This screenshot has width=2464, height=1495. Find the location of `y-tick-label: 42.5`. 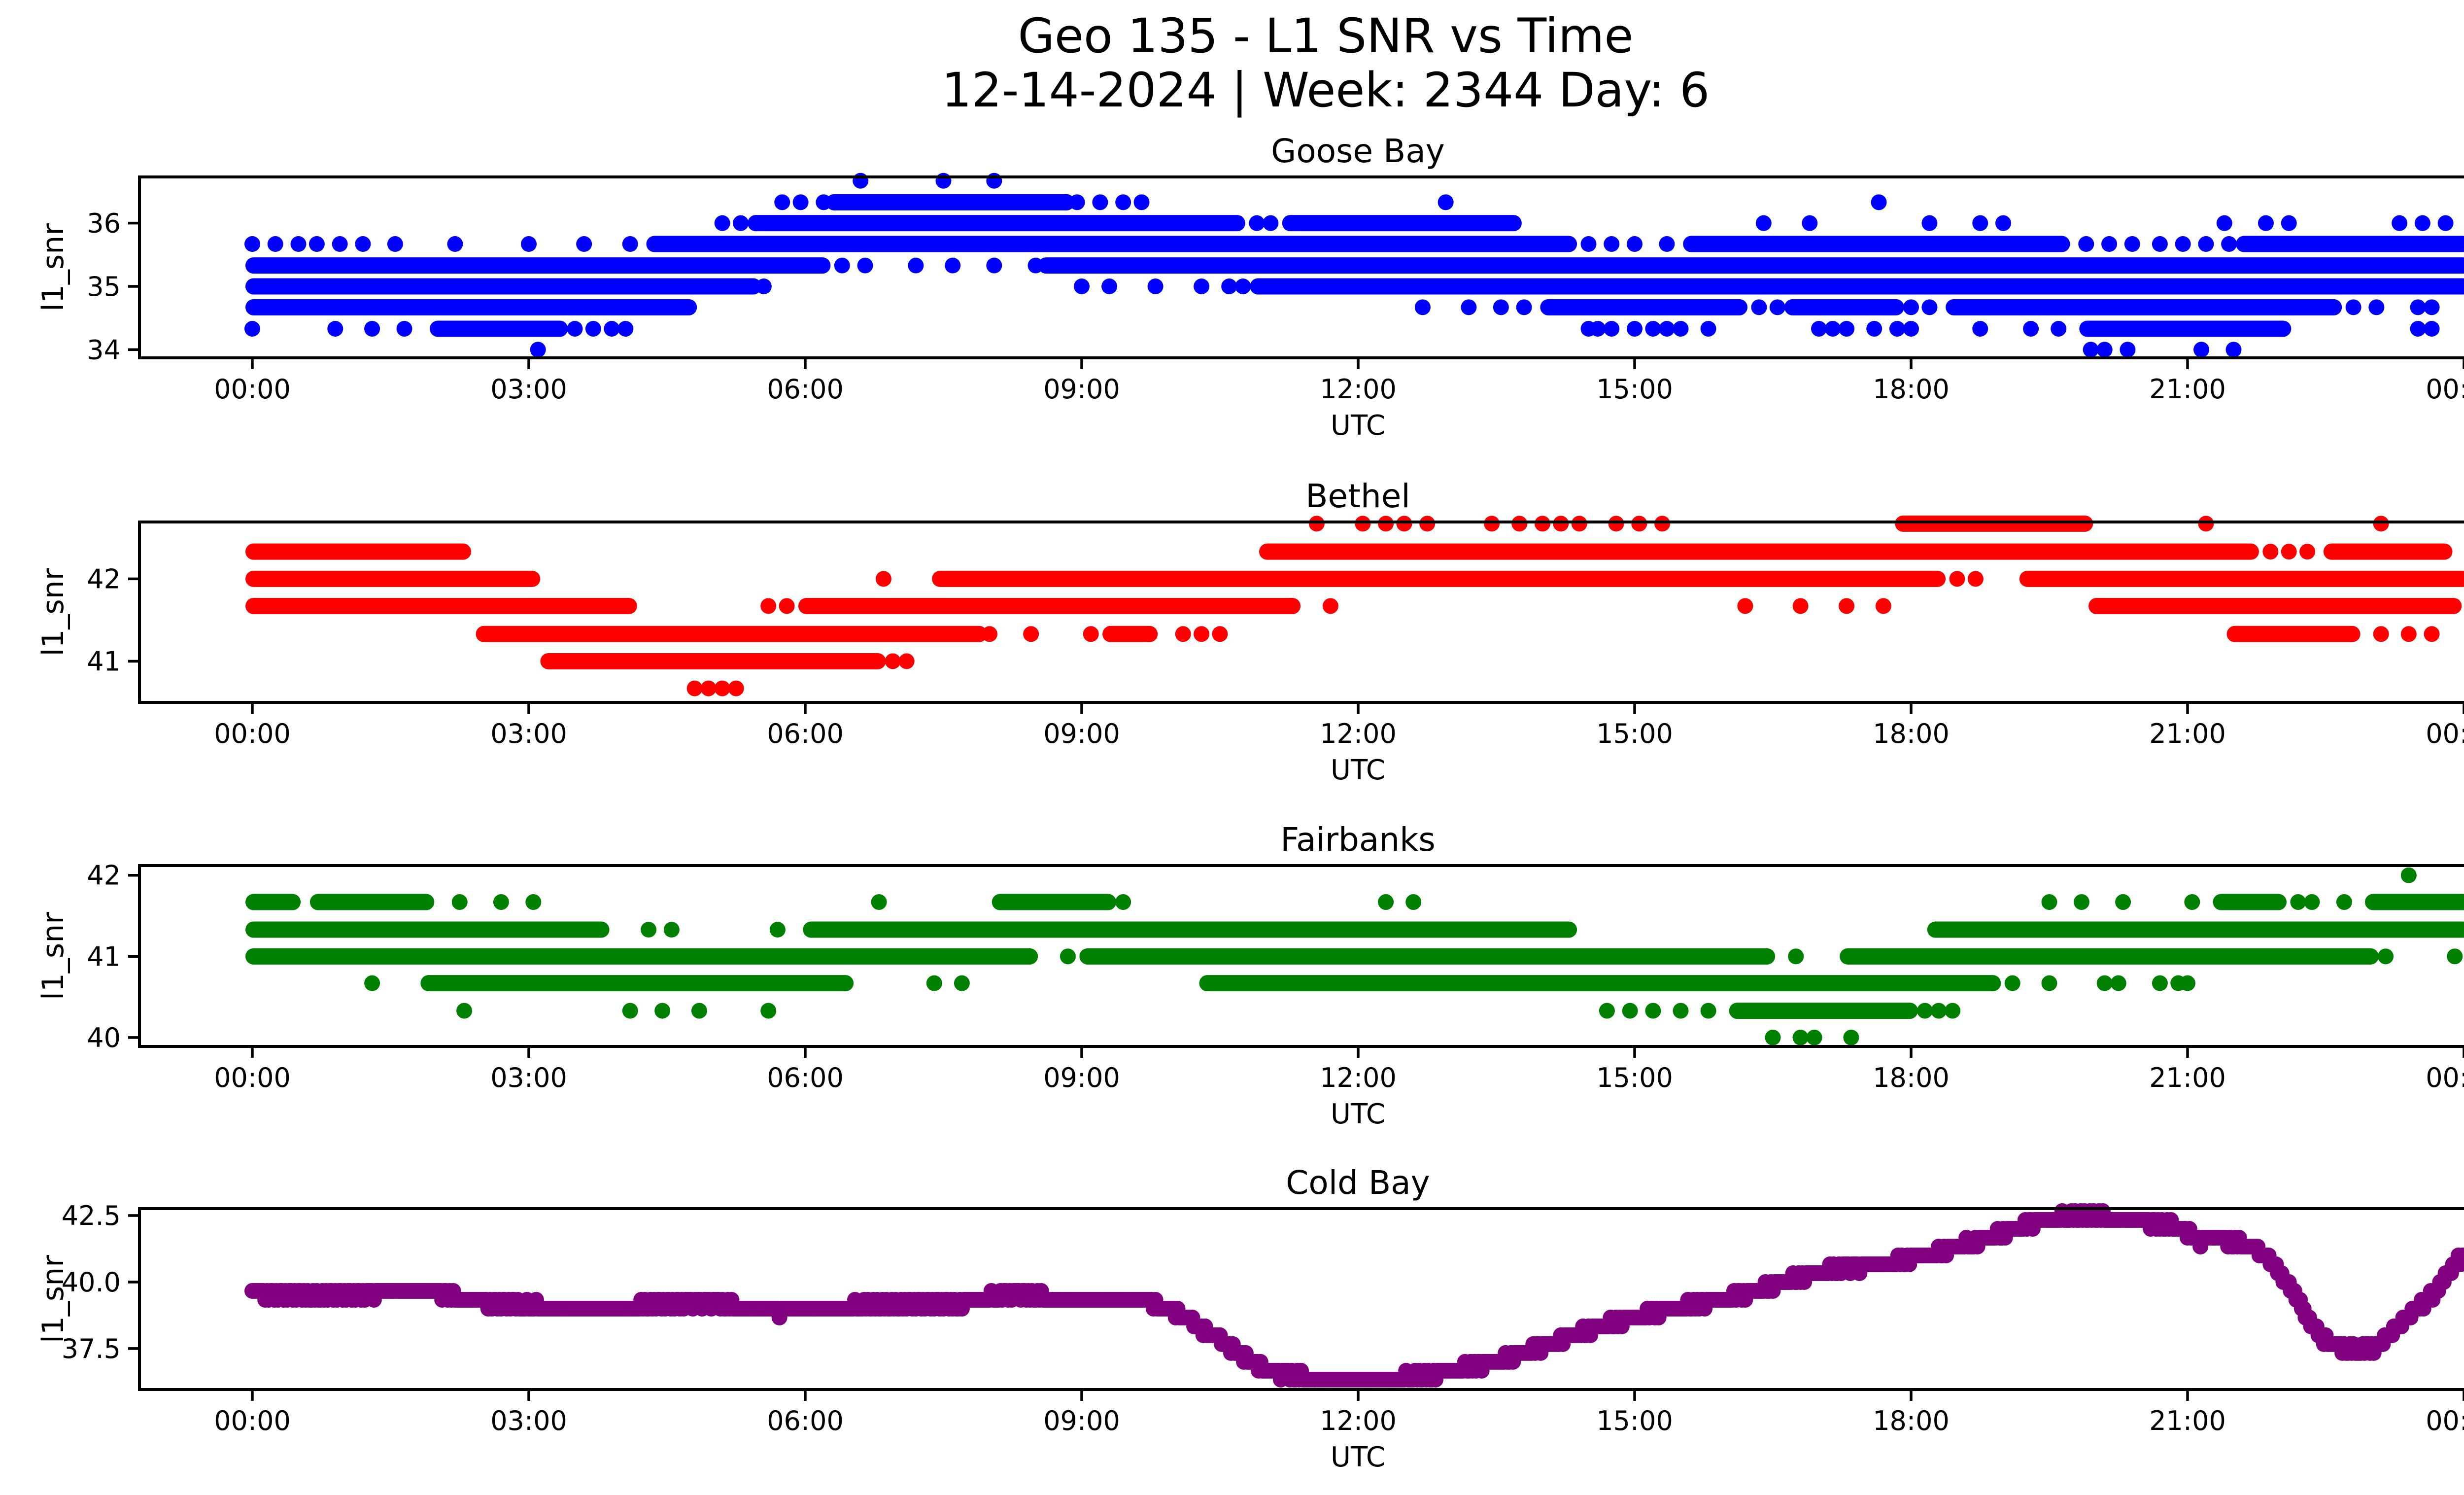

y-tick-label: 42.5 is located at coordinates (91, 1215).